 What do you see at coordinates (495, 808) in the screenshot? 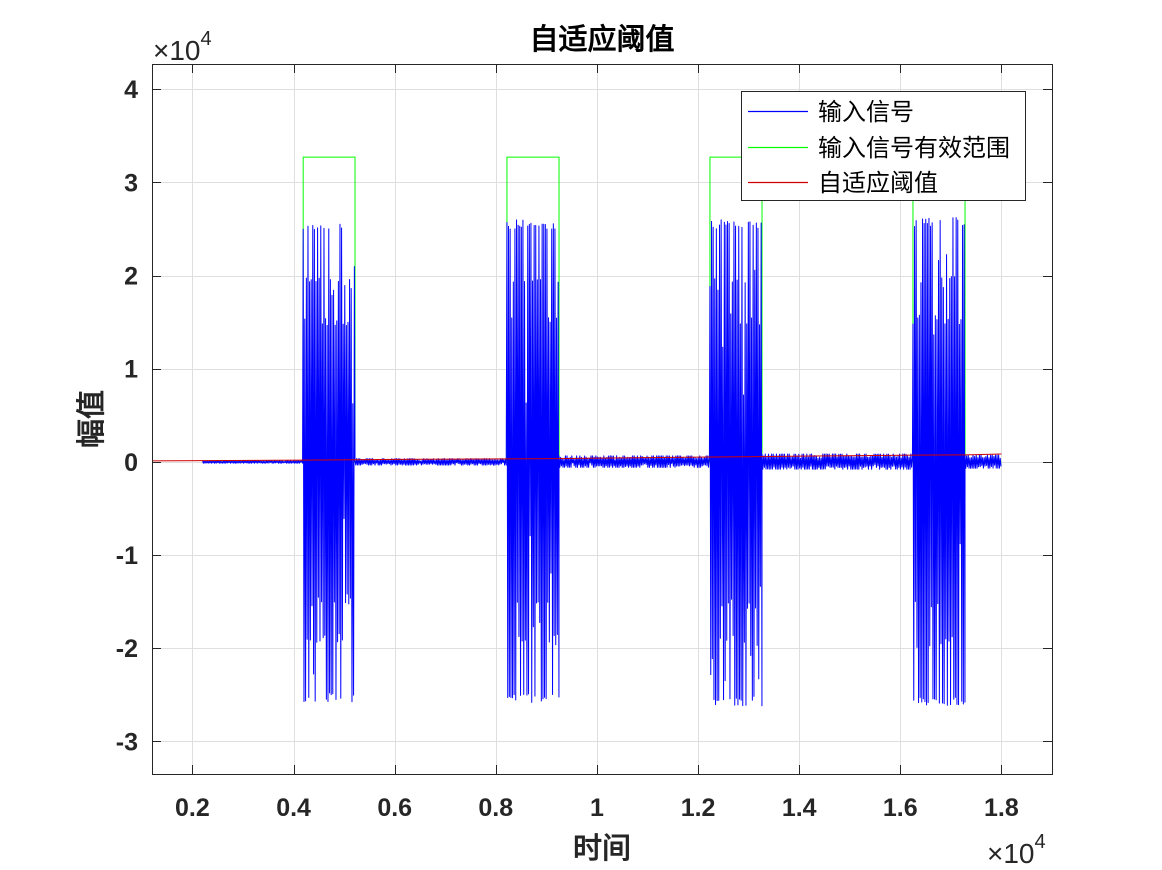
I see `x-tick-label: 0.8` at bounding box center [495, 808].